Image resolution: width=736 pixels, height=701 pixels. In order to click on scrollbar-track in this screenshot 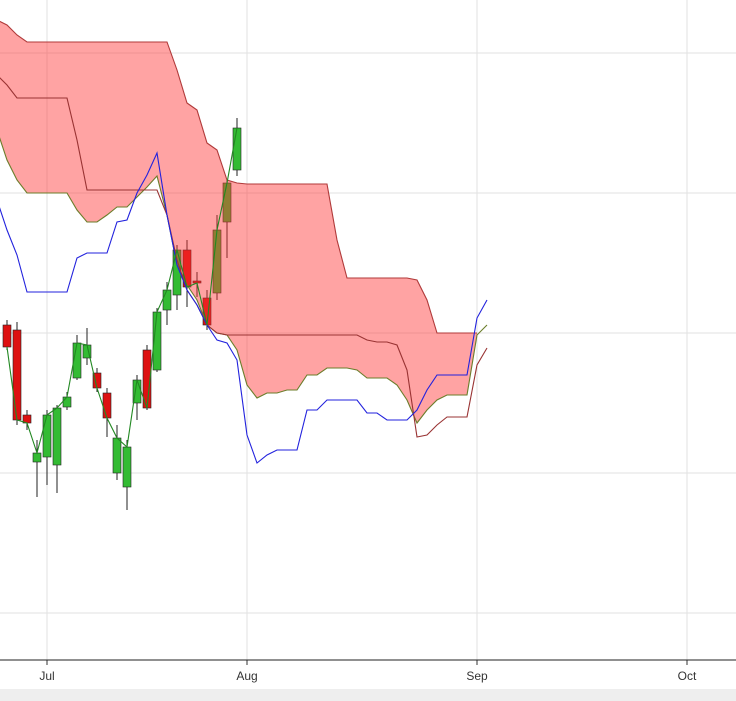, I will do `click(368, 695)`.